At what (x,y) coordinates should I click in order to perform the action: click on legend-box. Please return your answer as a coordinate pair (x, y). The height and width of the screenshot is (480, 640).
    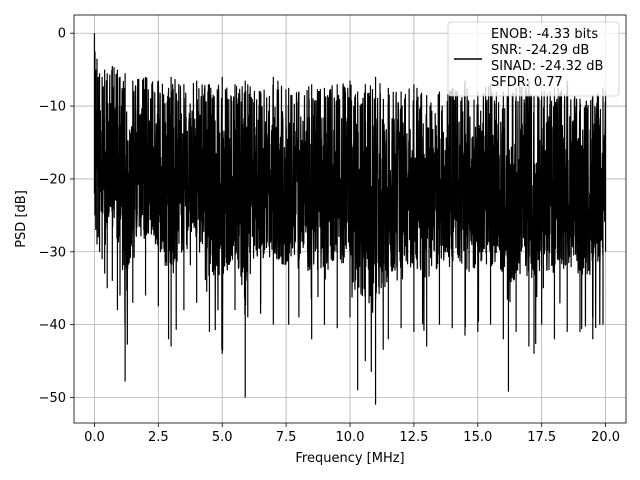
    Looking at the image, I should click on (533, 59).